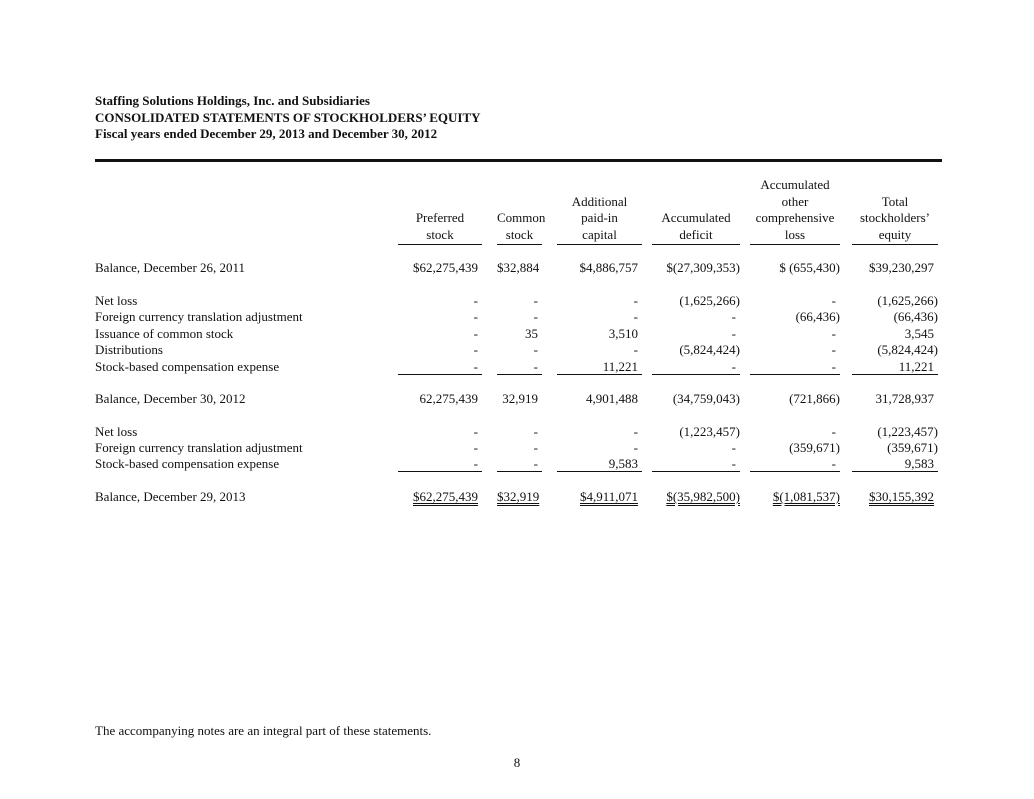 The width and height of the screenshot is (1034, 799). What do you see at coordinates (445, 267) in the screenshot?
I see `cell-value: $62,275,439` at bounding box center [445, 267].